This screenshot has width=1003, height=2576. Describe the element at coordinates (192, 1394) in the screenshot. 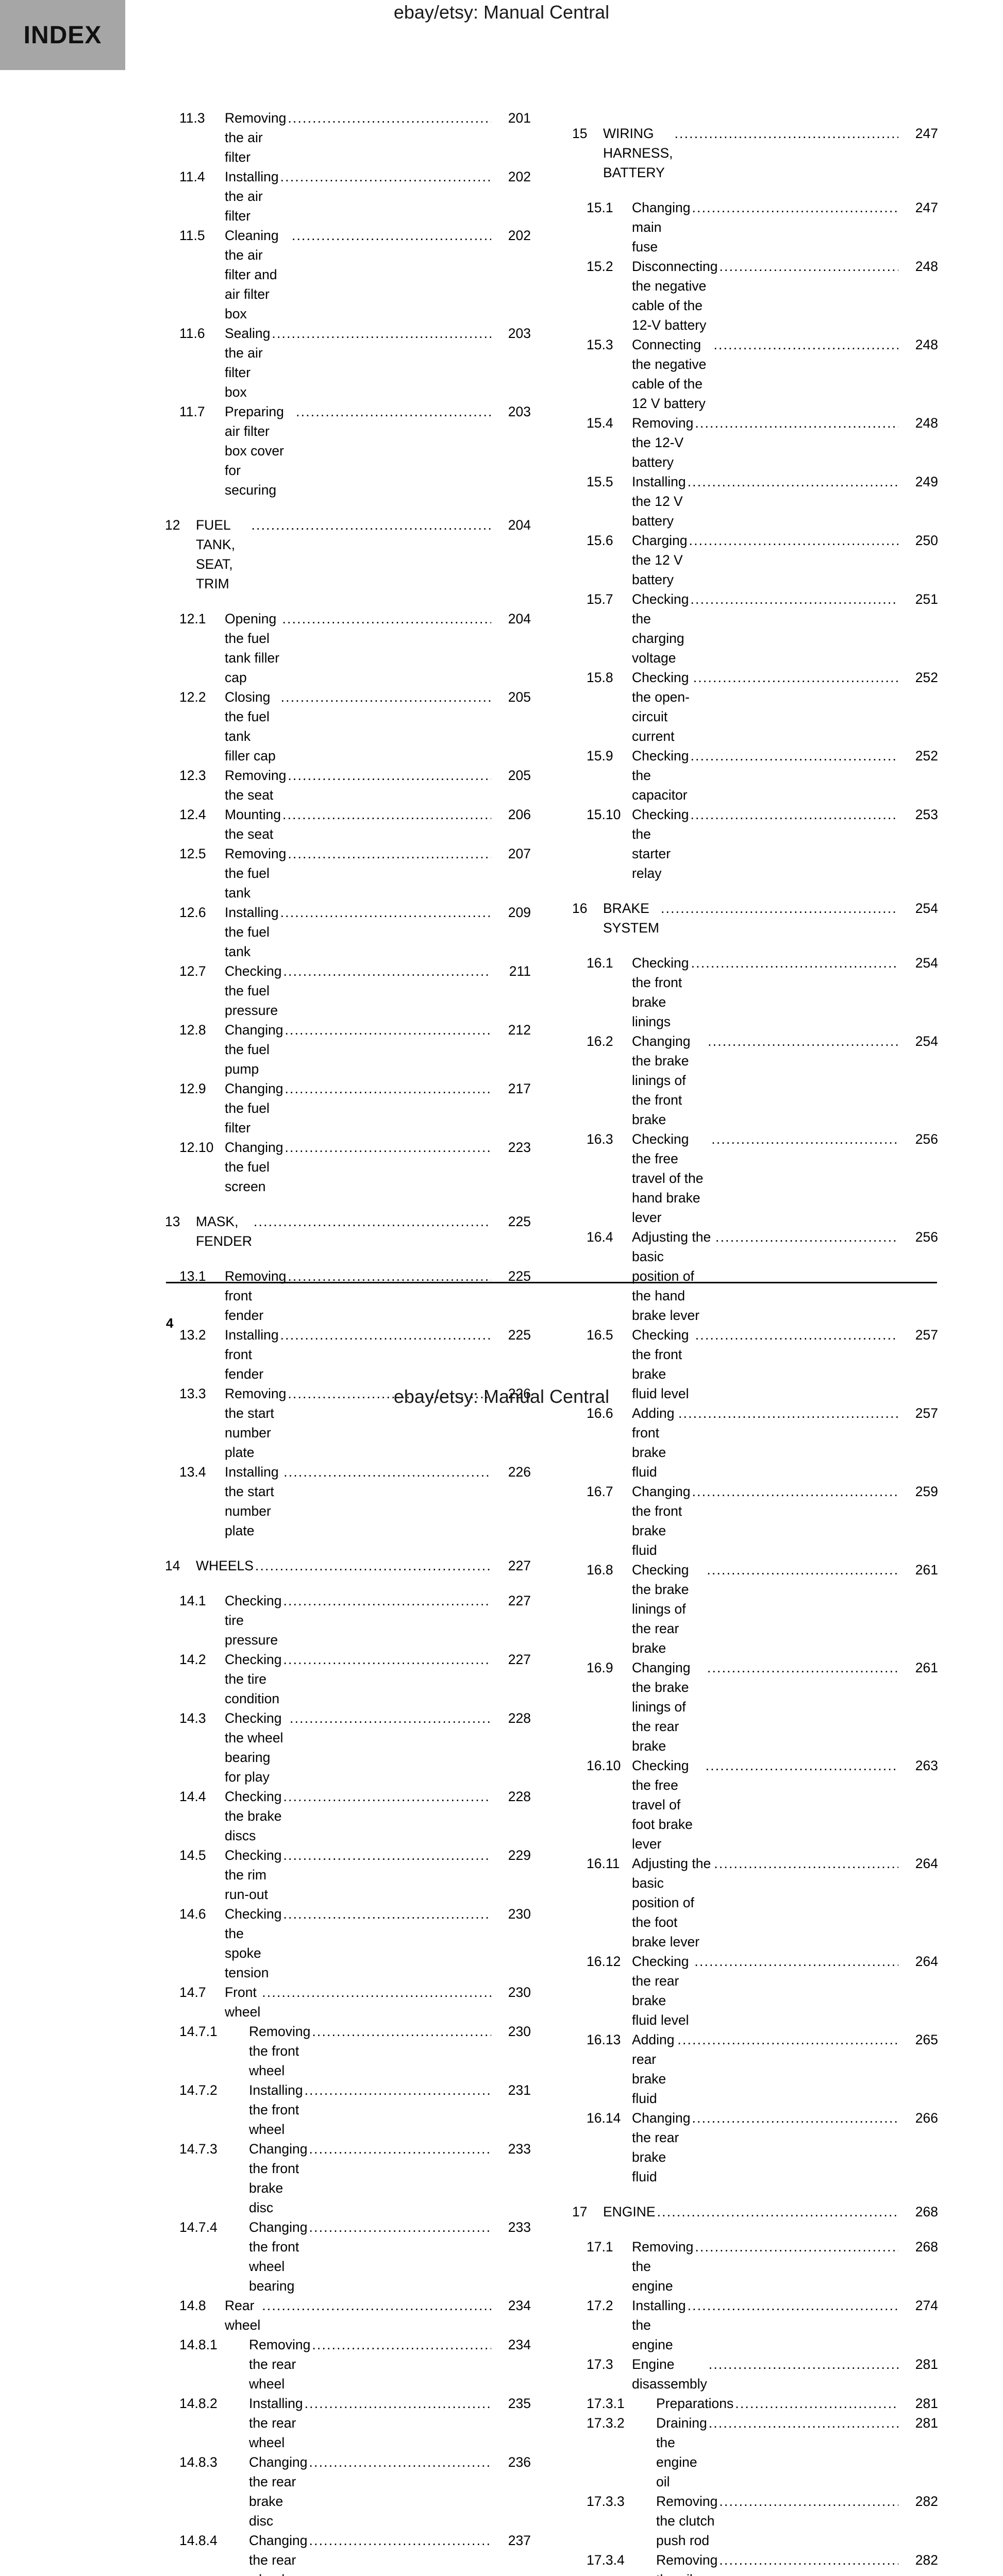

I see `toc-entry-number: 13.3` at that location.